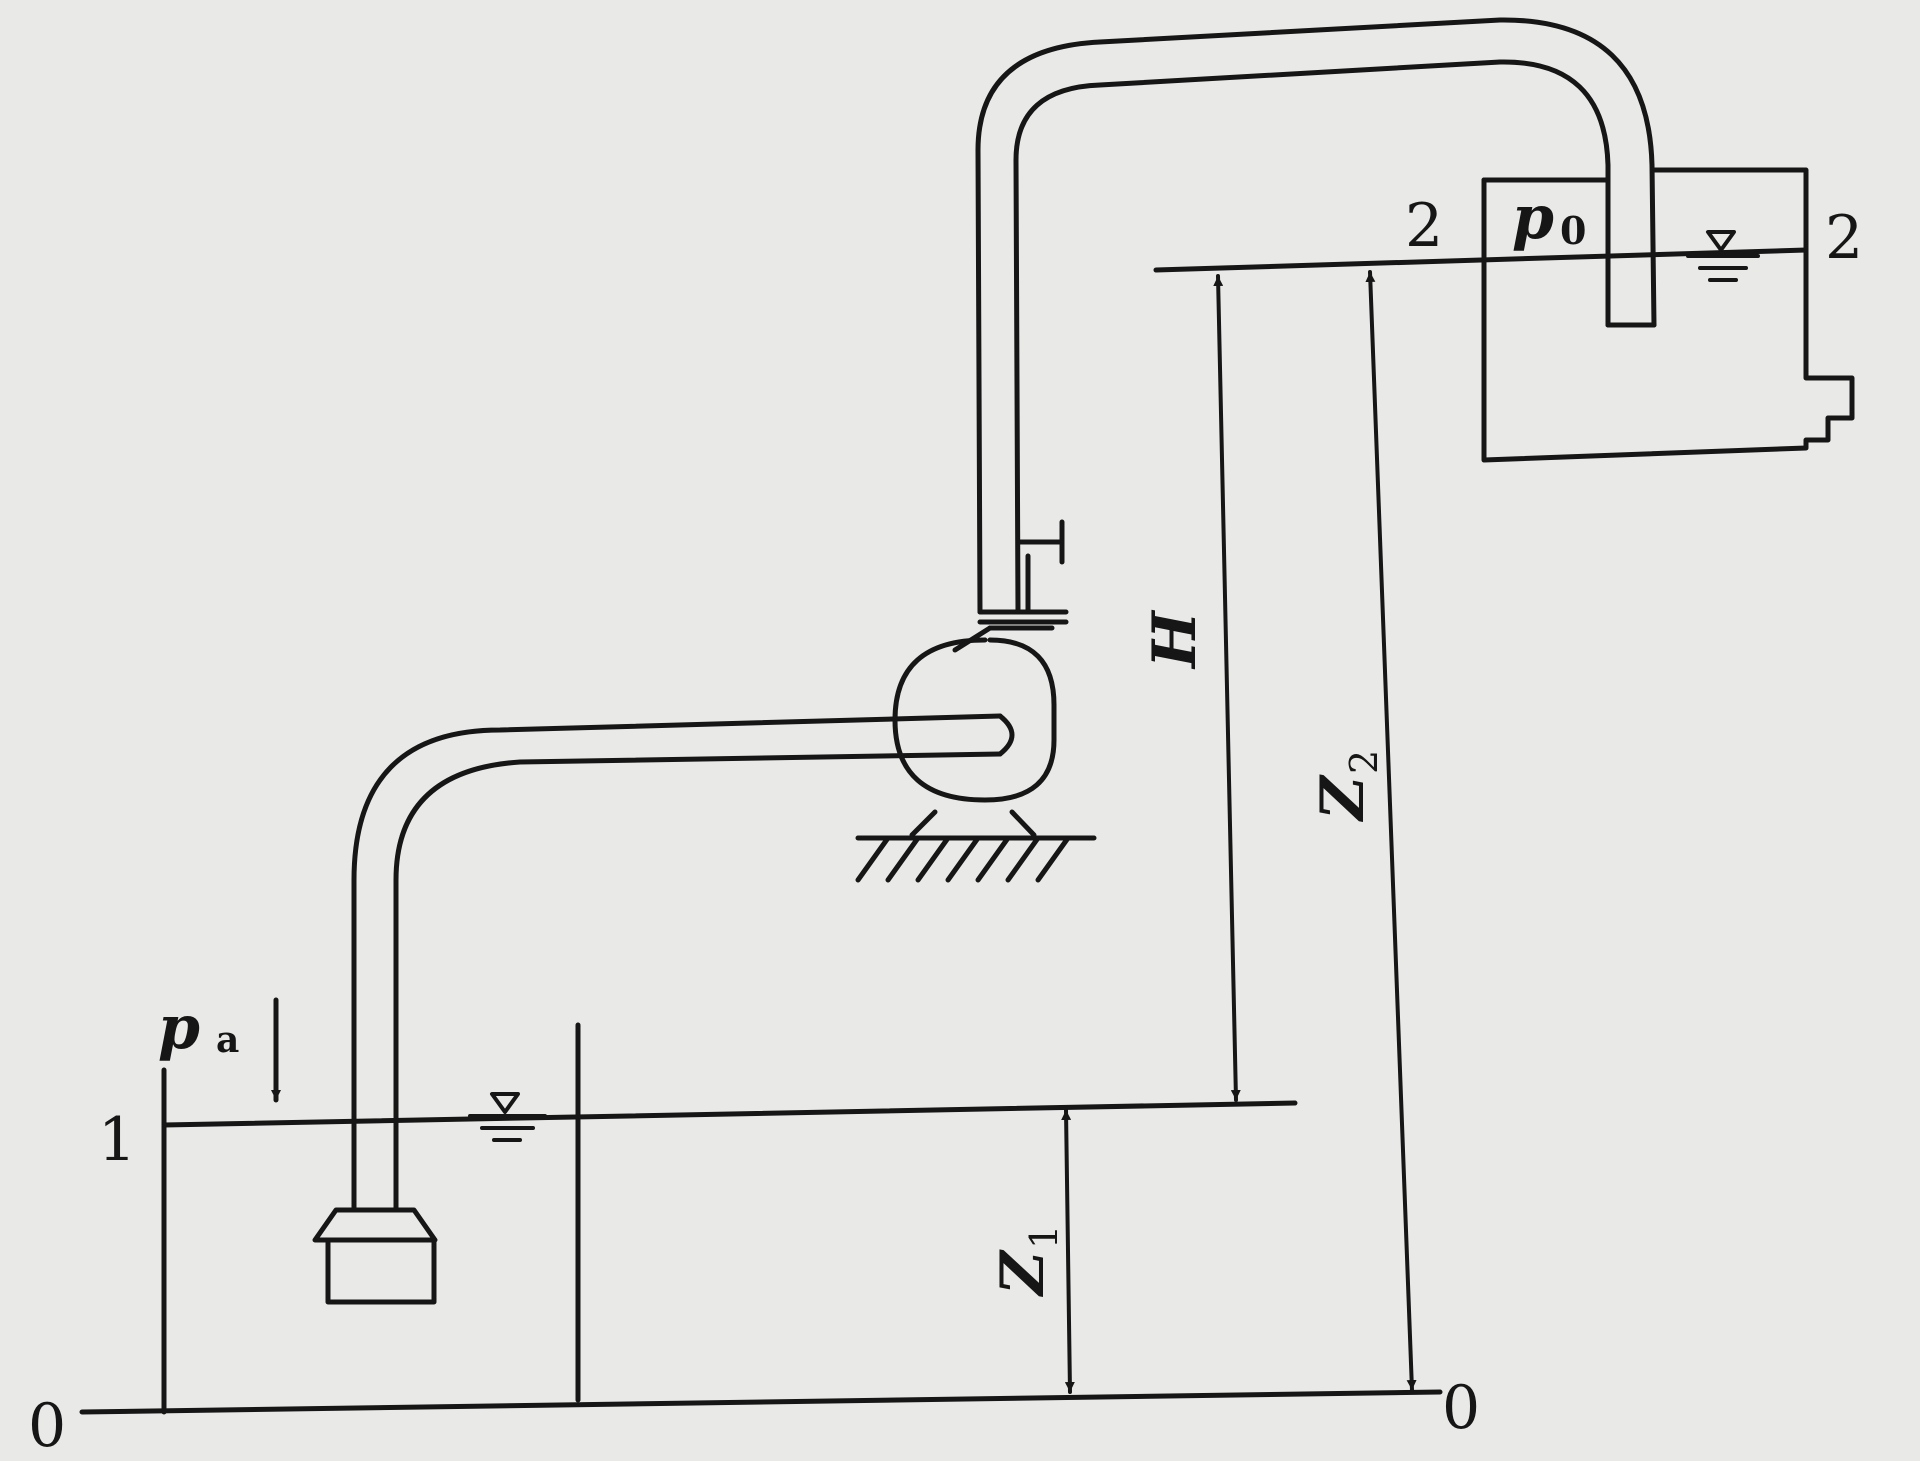 This screenshot has height=1461, width=1920. What do you see at coordinates (1844, 238) in the screenshot?
I see `section-2-right-label: 2` at bounding box center [1844, 238].